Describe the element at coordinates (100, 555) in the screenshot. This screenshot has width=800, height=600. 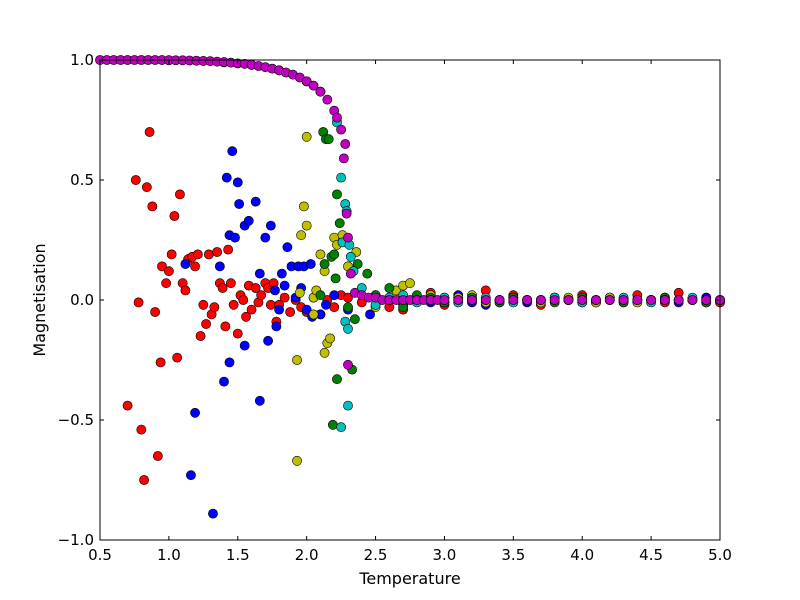
I see `x-tick-label: 0.5` at that location.